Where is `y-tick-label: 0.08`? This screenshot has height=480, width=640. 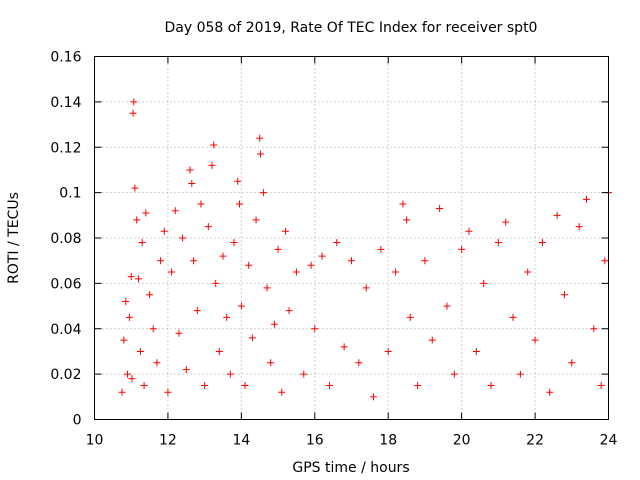
y-tick-label: 0.08 is located at coordinates (65, 239).